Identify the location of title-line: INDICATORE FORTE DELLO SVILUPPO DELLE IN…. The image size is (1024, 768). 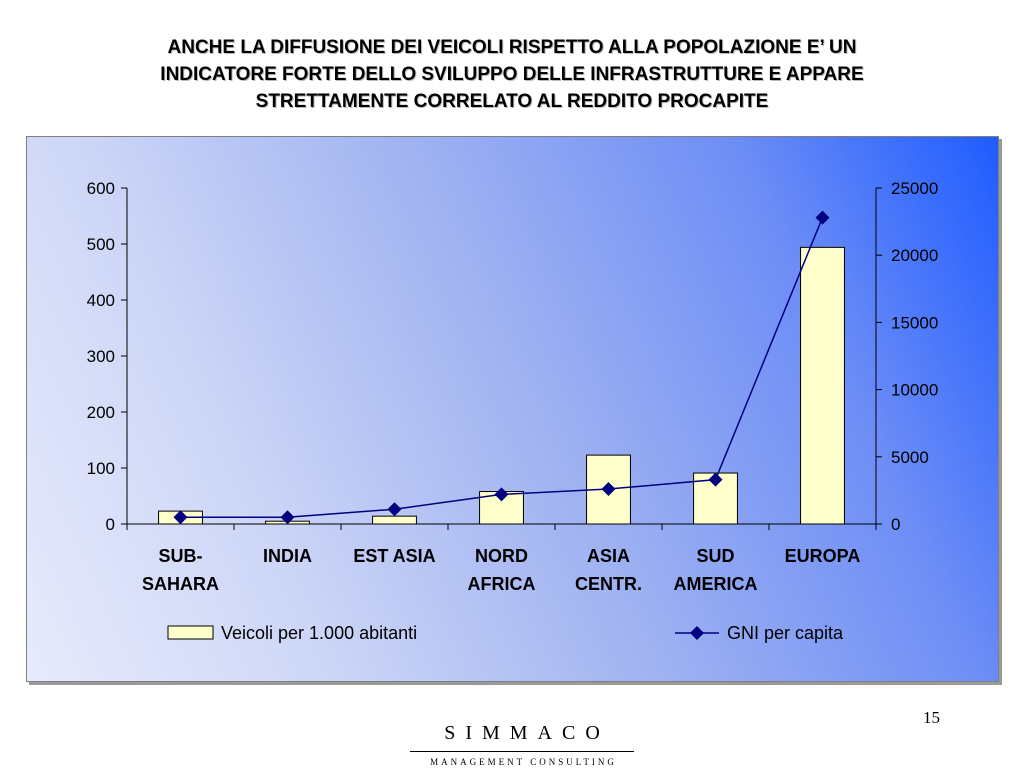
(512, 74).